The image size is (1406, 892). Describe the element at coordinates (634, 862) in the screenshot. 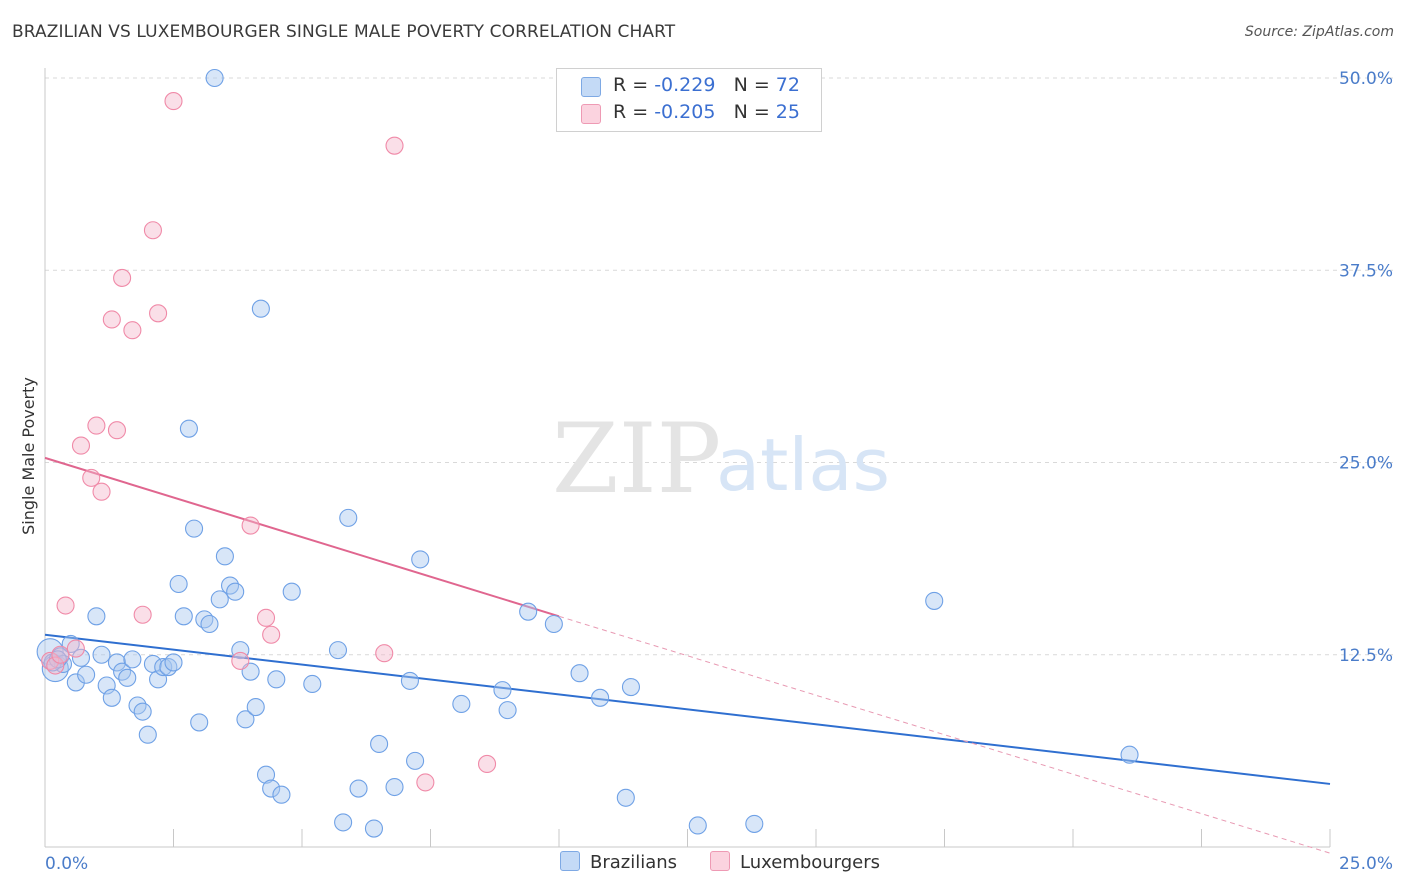

I see `bottom-legend-label: Brazilians` at that location.